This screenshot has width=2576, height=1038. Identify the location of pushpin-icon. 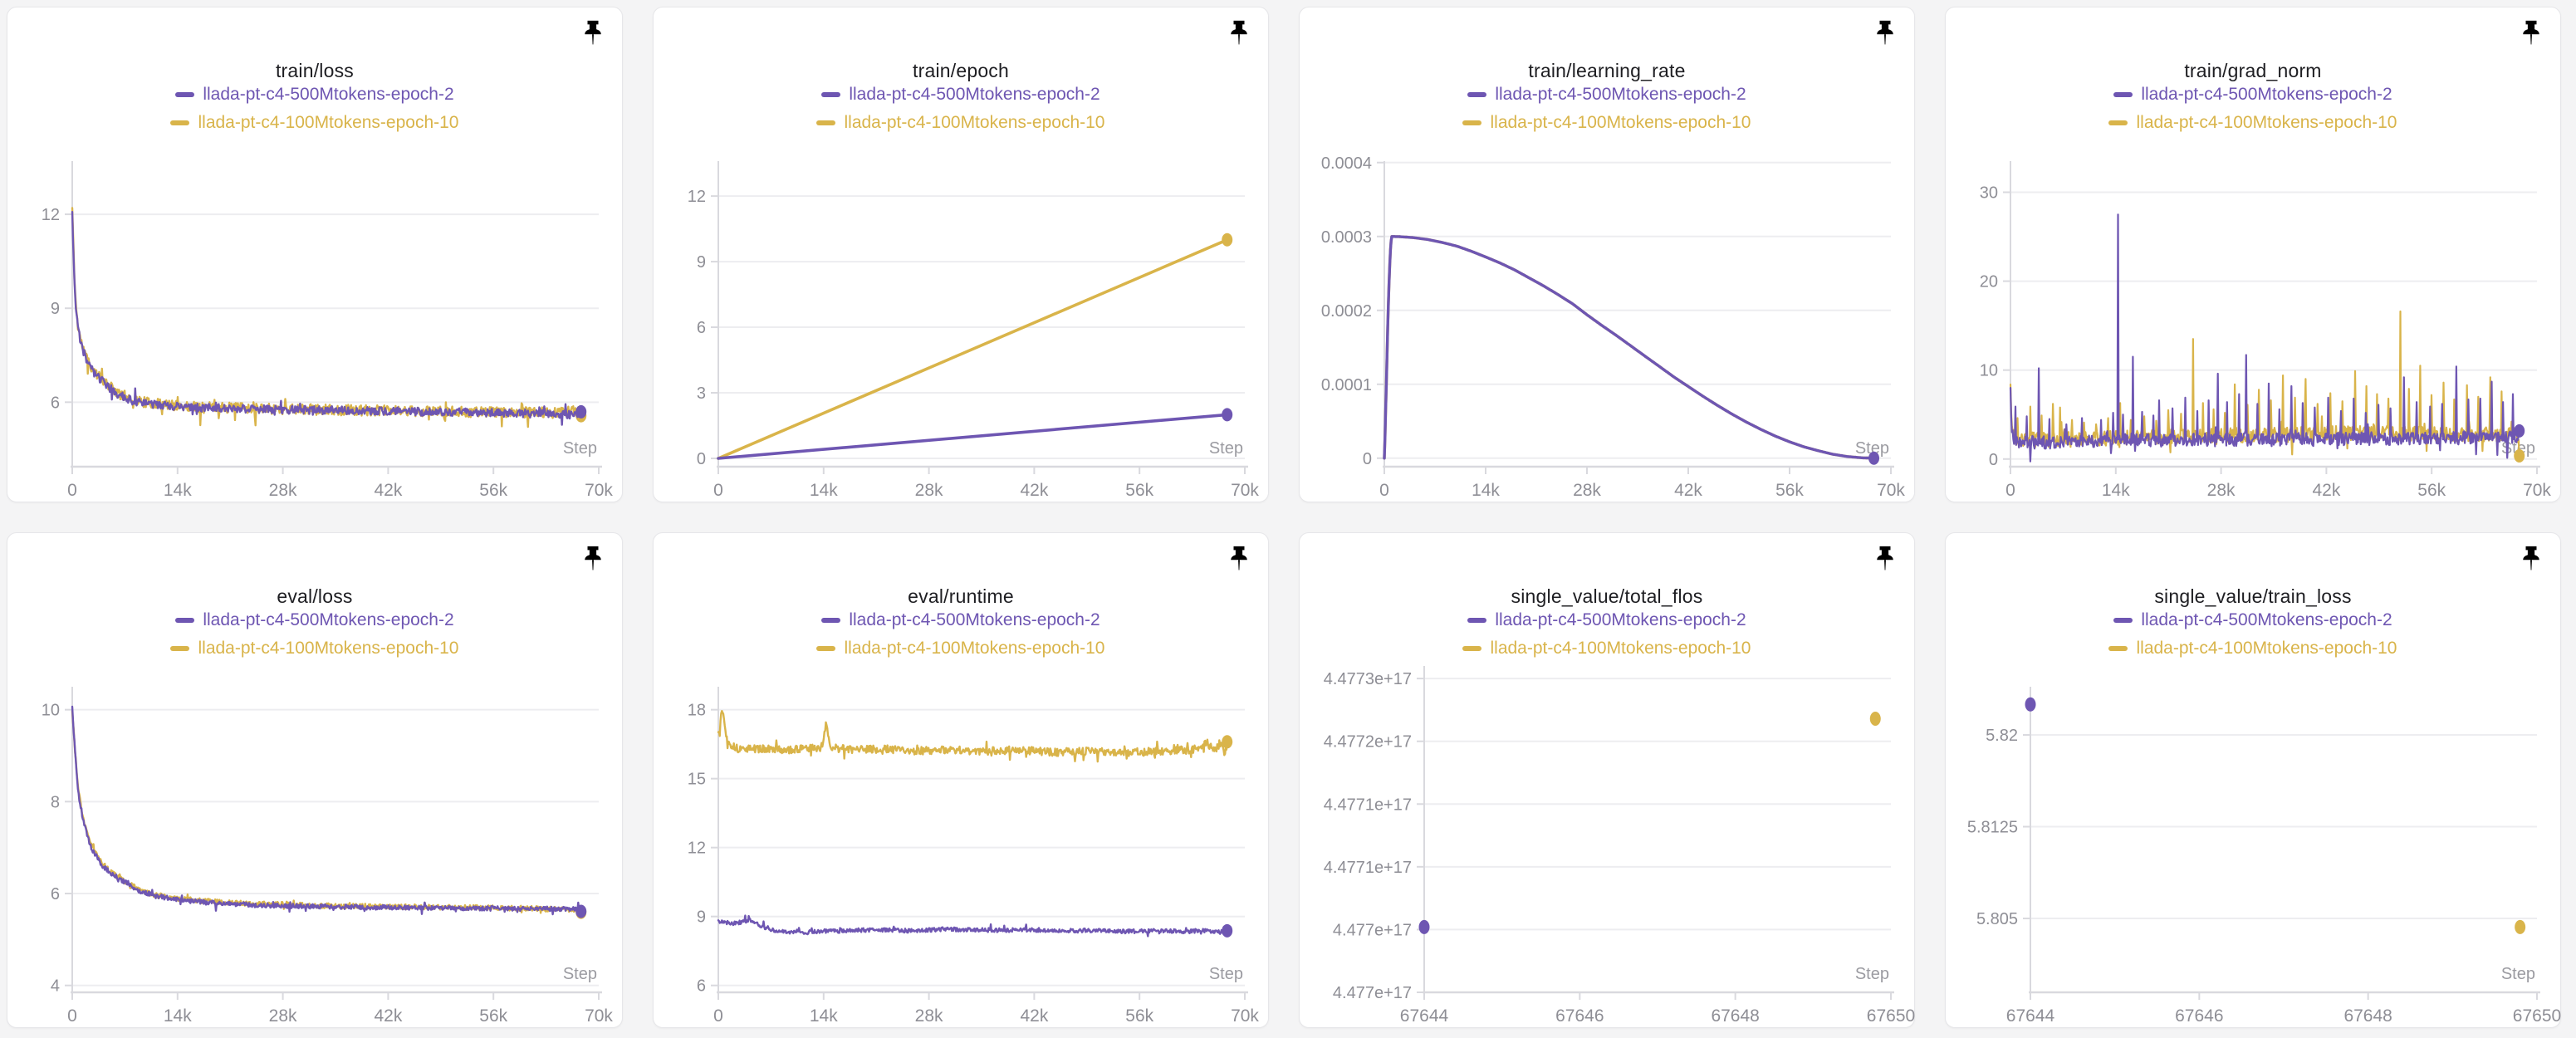
(1885, 33).